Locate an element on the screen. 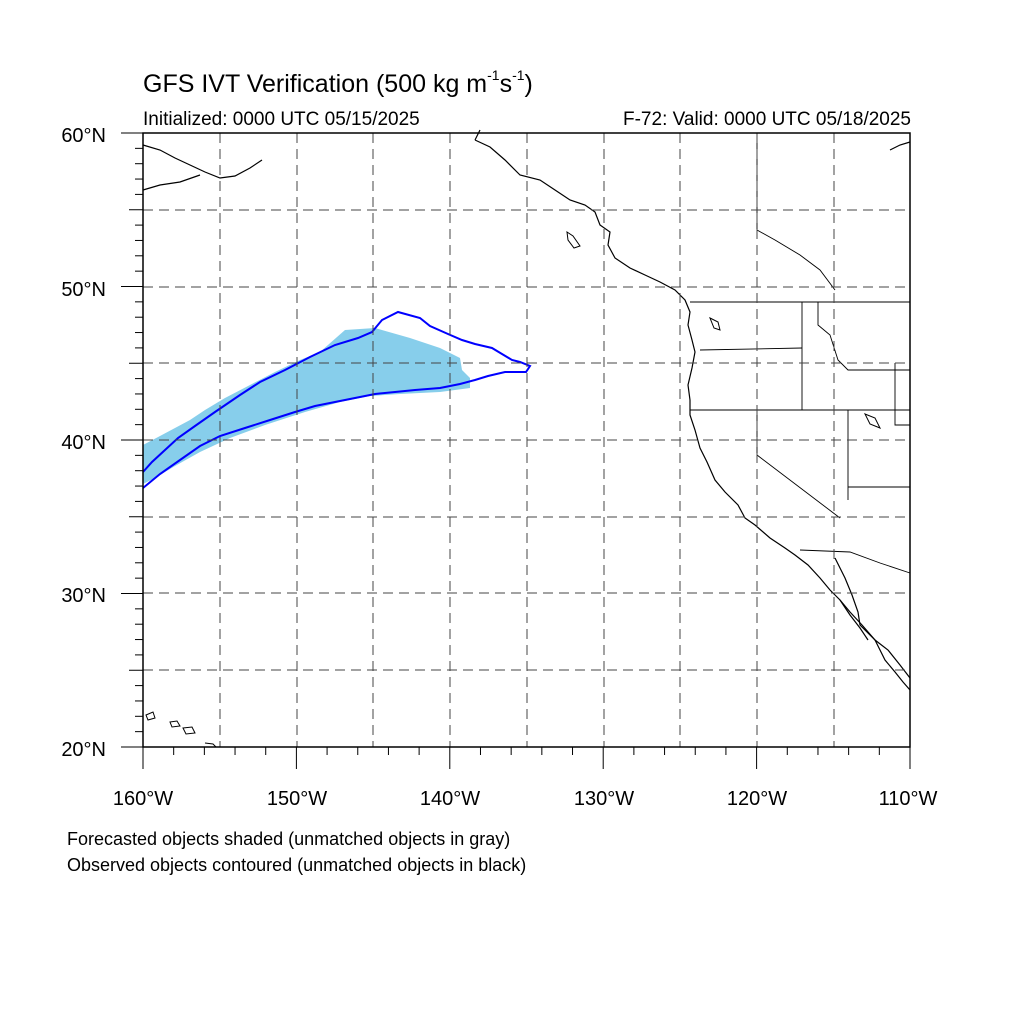  lon-label-120w: 120°W is located at coordinates (757, 799).